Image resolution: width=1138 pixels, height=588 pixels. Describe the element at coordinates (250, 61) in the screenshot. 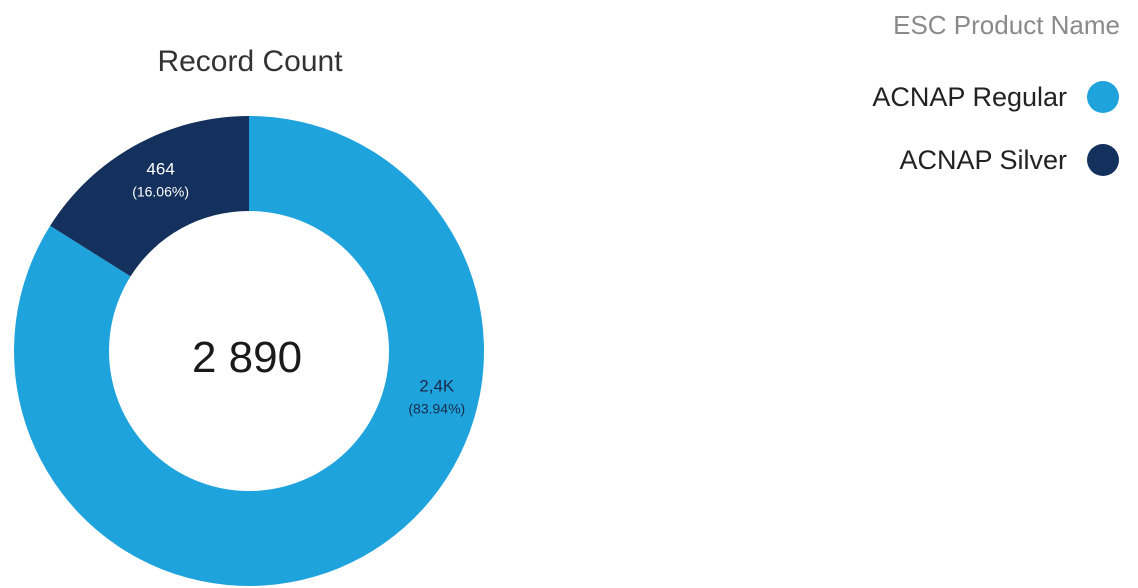

I see `chart-title: Record Count` at that location.